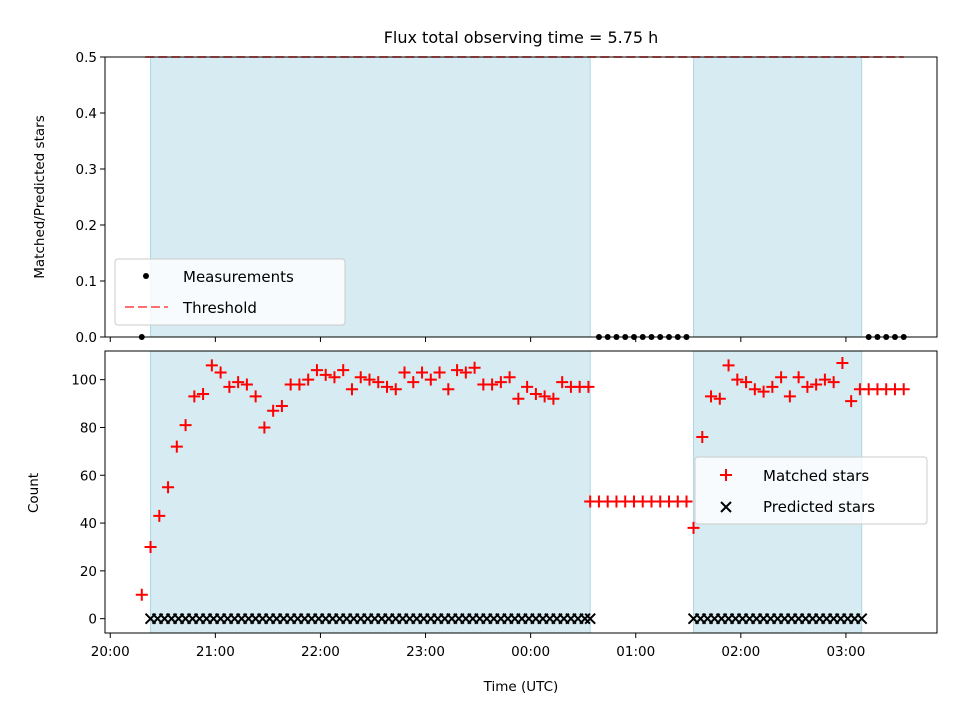  Describe the element at coordinates (726, 475) in the screenshot. I see `legend-matched-marker` at that location.